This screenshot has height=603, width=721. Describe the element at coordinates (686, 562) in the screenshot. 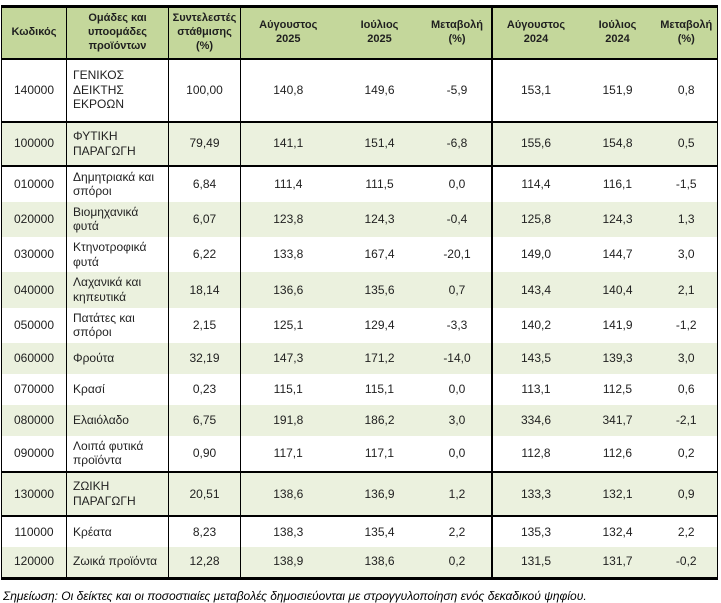

I see `change-2024-cell: -0,2` at that location.